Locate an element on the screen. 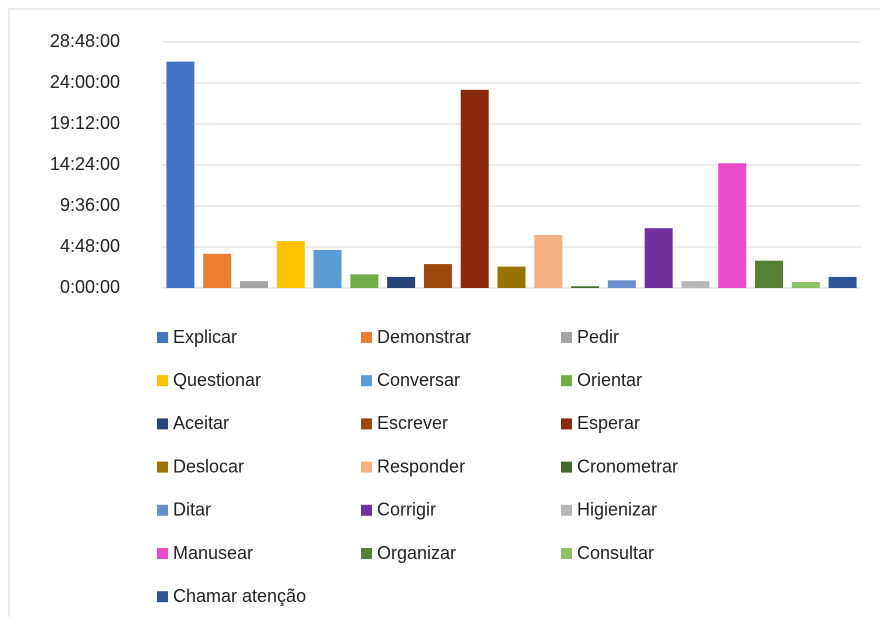  legend-label: Questionar is located at coordinates (217, 380).